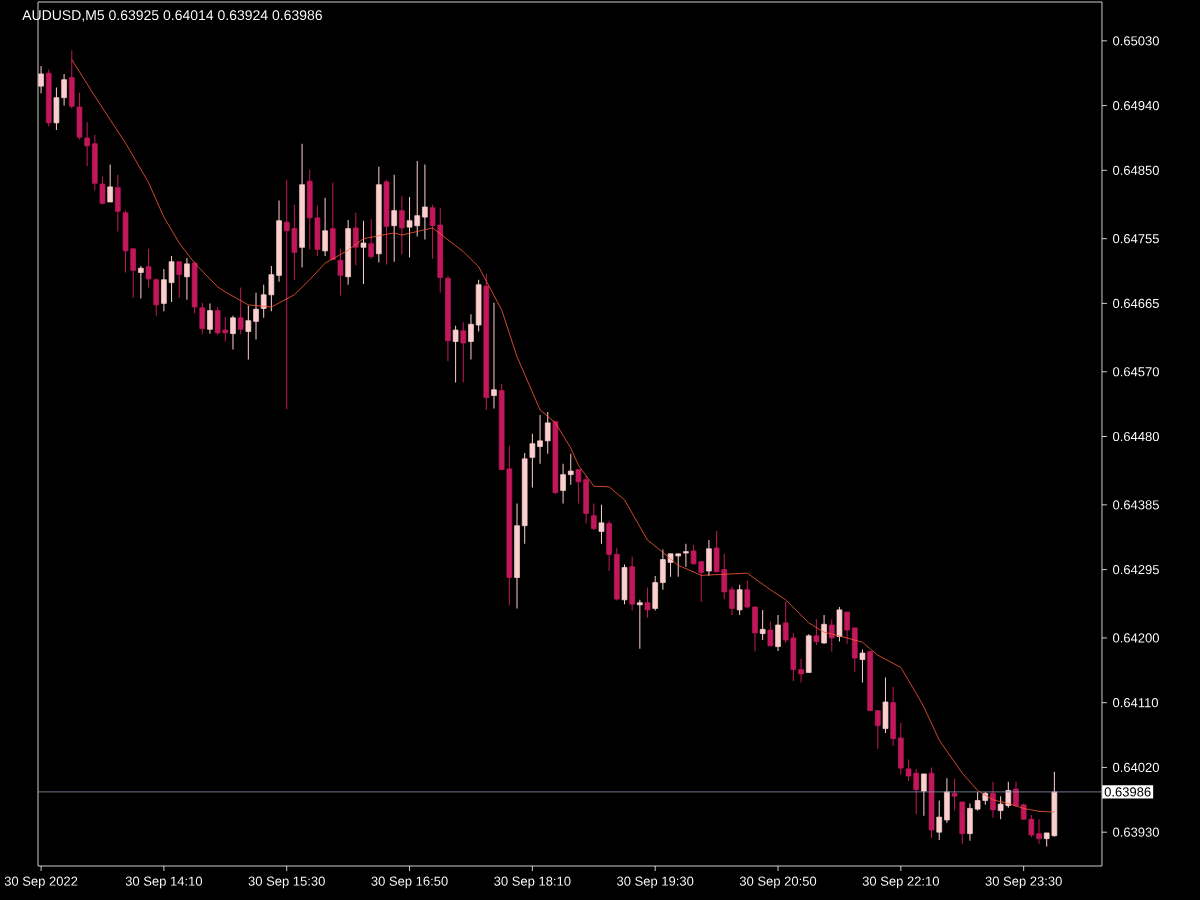  Describe the element at coordinates (41, 882) in the screenshot. I see `x-tick-label: 30 Sep 2022` at that location.